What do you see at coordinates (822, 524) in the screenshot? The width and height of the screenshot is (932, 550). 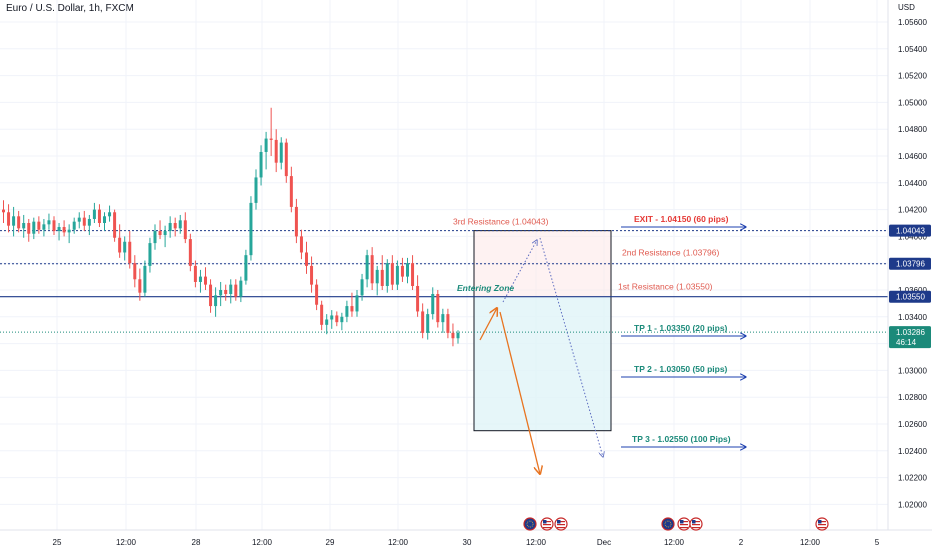 I see `us-flag-icon` at bounding box center [822, 524].